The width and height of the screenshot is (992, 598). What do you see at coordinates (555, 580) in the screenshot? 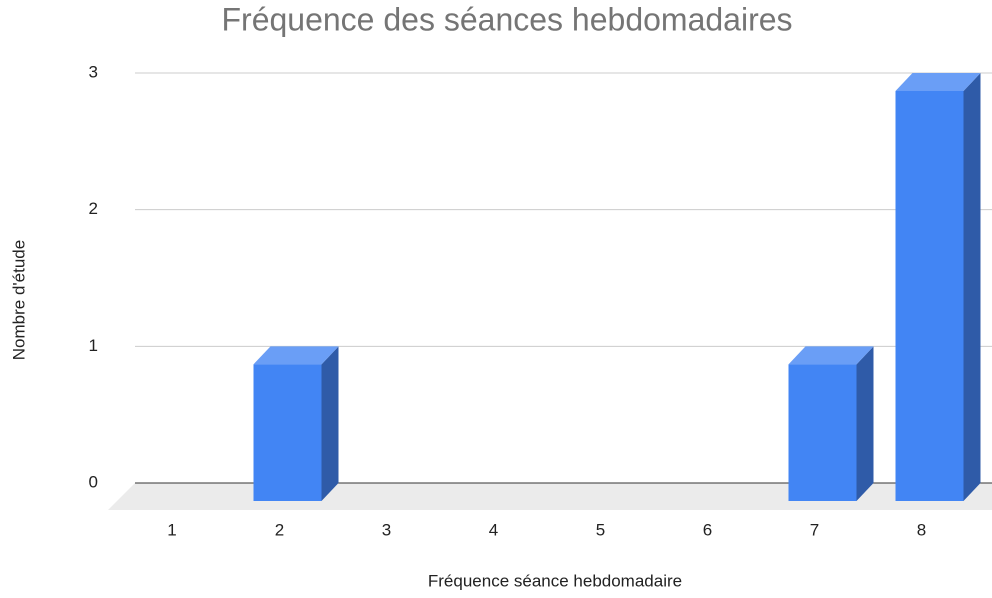
I see `x-axis-label: Fréquence séance hebdomadaire` at bounding box center [555, 580].